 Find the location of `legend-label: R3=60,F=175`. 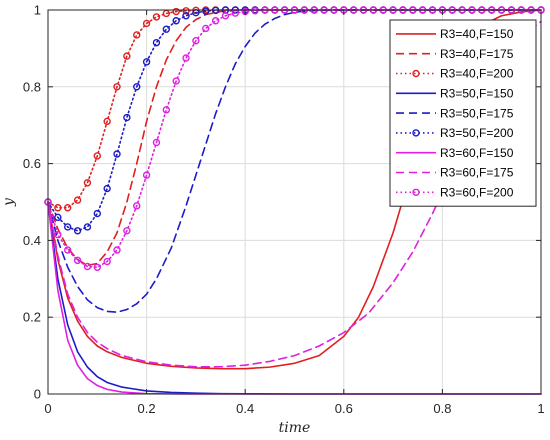

legend-label: R3=60,F=175 is located at coordinates (477, 173).